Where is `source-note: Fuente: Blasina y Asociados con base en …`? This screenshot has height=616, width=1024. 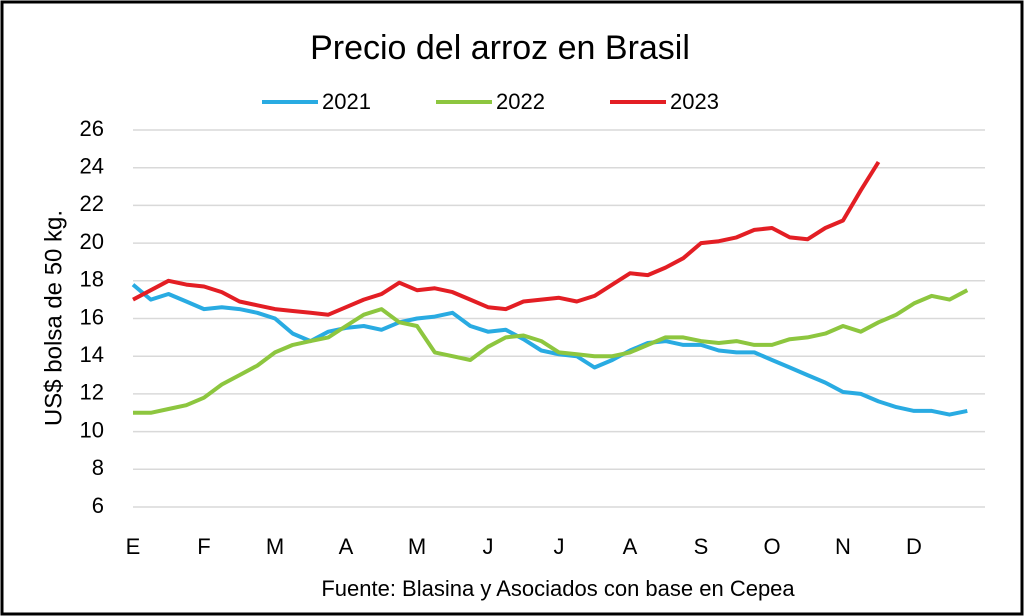
source-note: Fuente: Blasina y Asociados con base en … is located at coordinates (558, 588).